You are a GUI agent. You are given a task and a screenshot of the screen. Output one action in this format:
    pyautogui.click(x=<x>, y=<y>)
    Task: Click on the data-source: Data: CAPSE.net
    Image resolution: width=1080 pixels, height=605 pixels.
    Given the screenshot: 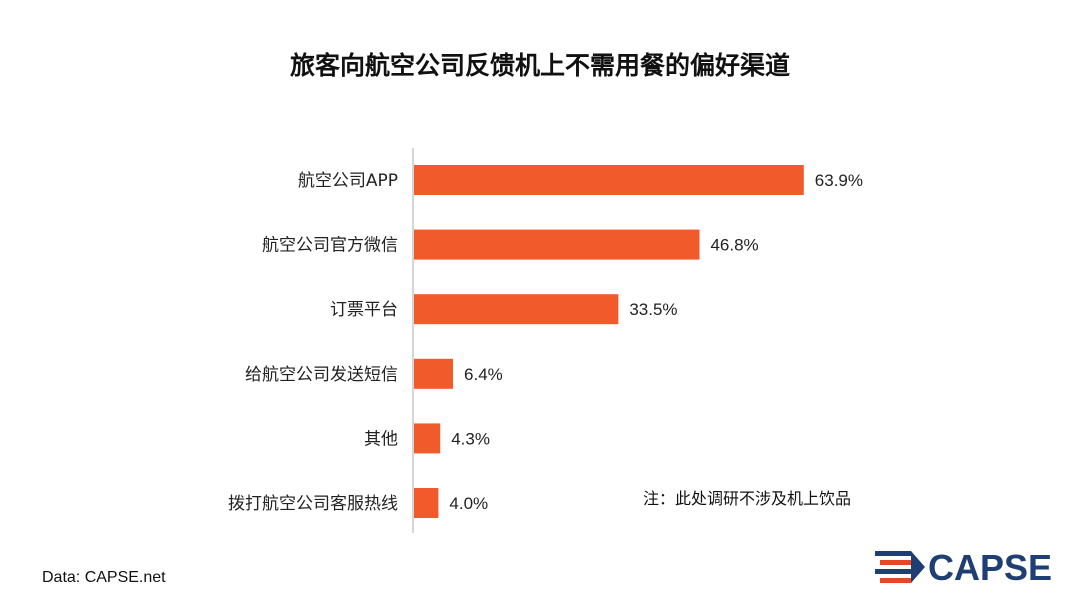 What is the action you would take?
    pyautogui.click(x=104, y=577)
    